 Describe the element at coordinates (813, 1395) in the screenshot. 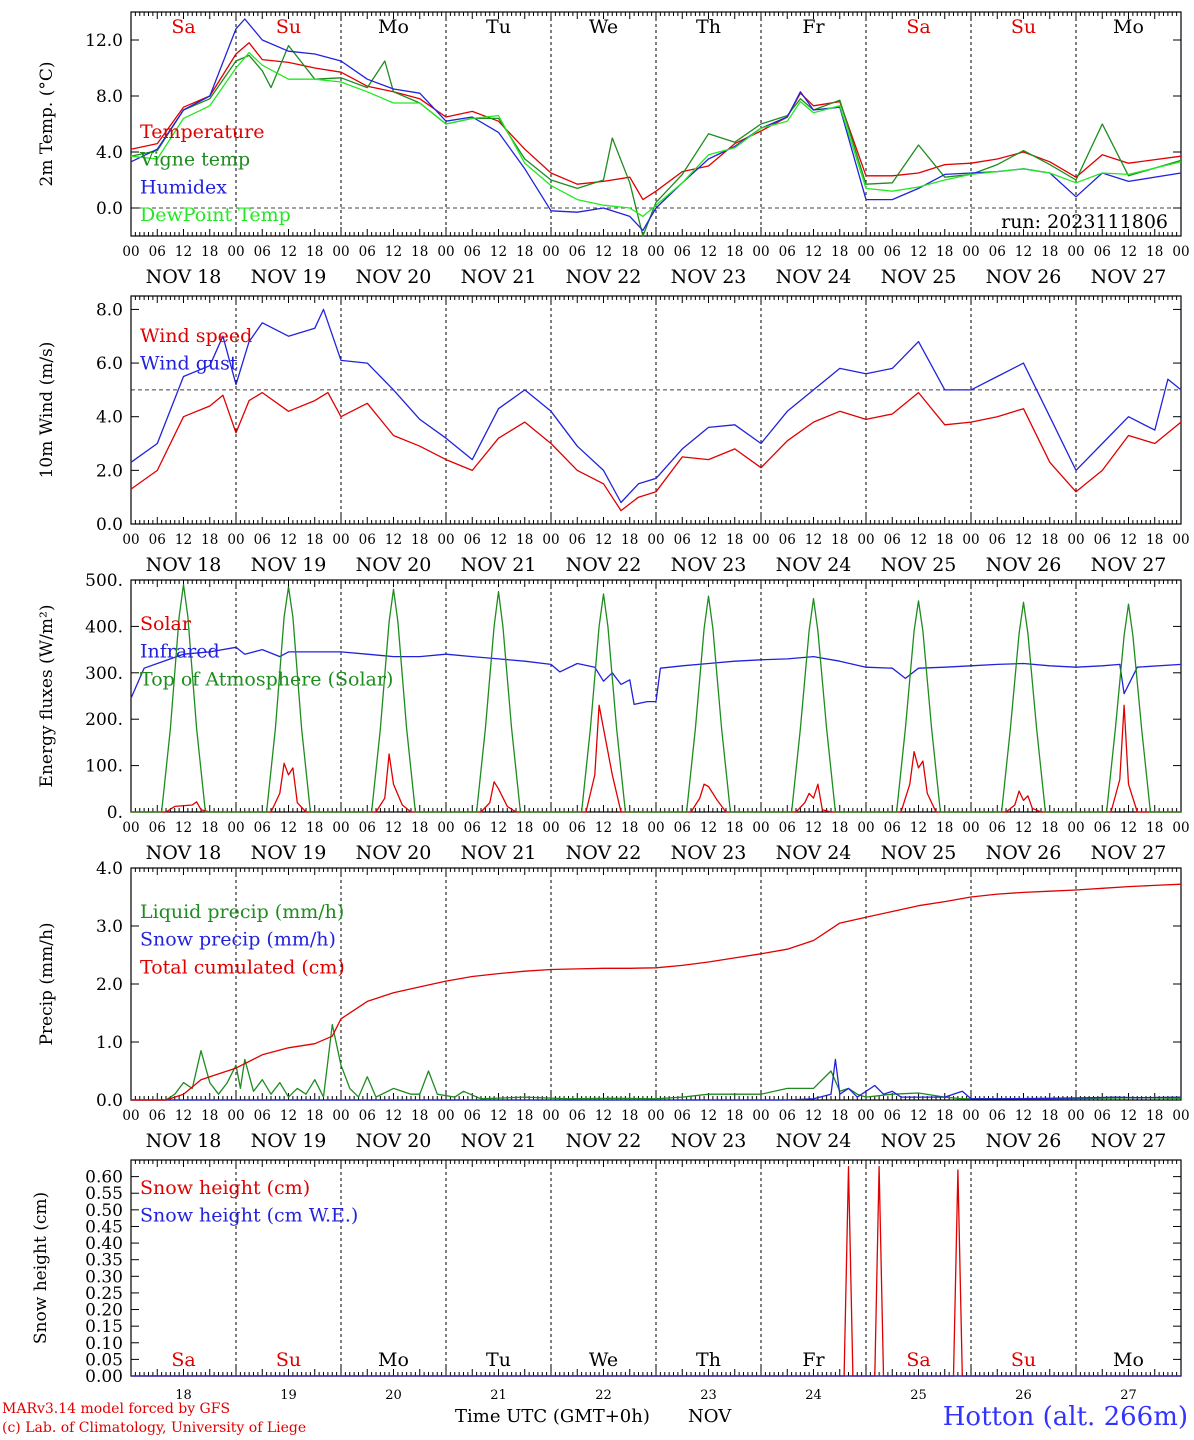

I see `date-number-label: 24` at that location.